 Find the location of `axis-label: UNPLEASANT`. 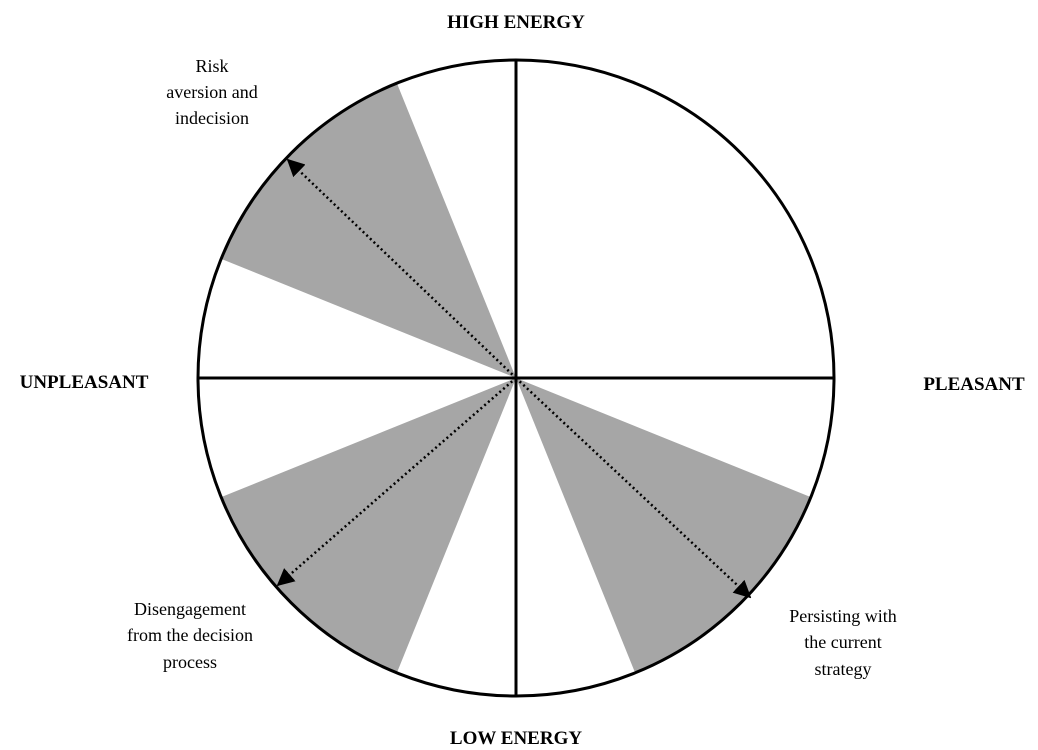

axis-label: UNPLEASANT is located at coordinates (84, 382).